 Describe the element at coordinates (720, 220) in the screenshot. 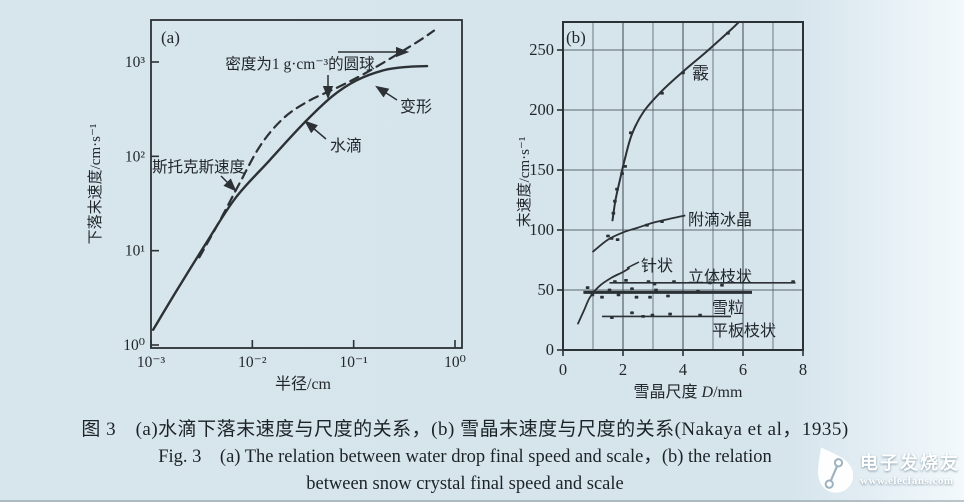

I see `chart-label: 附滴冰晶` at that location.